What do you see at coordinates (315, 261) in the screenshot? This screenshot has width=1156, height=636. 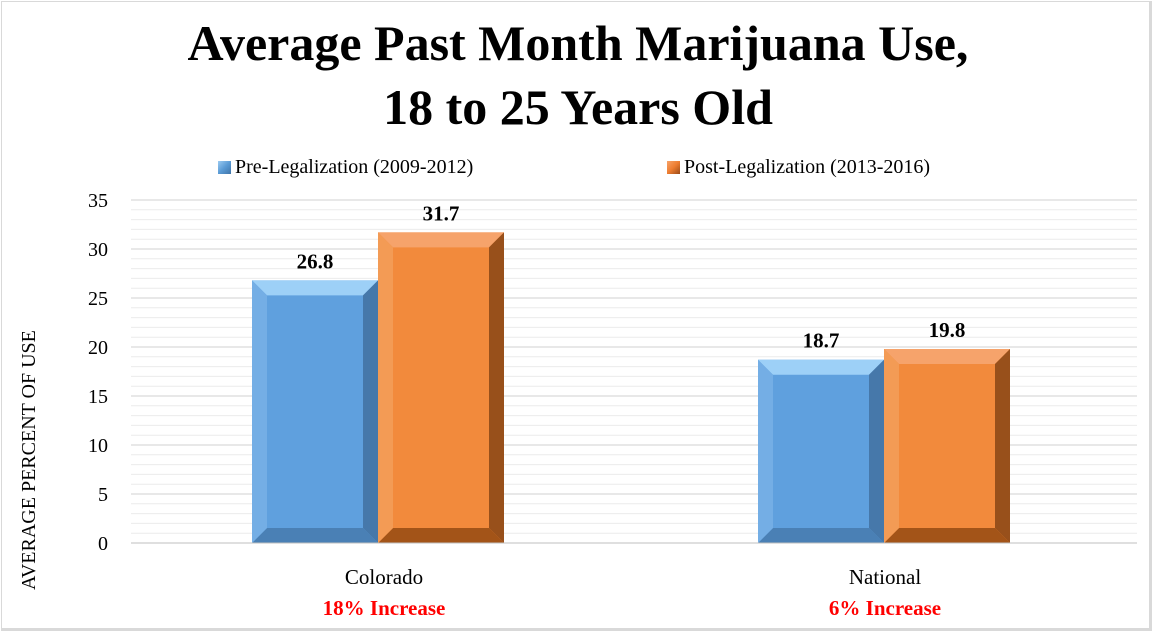 I see `data-label-colorado-pre: 26.8` at bounding box center [315, 261].